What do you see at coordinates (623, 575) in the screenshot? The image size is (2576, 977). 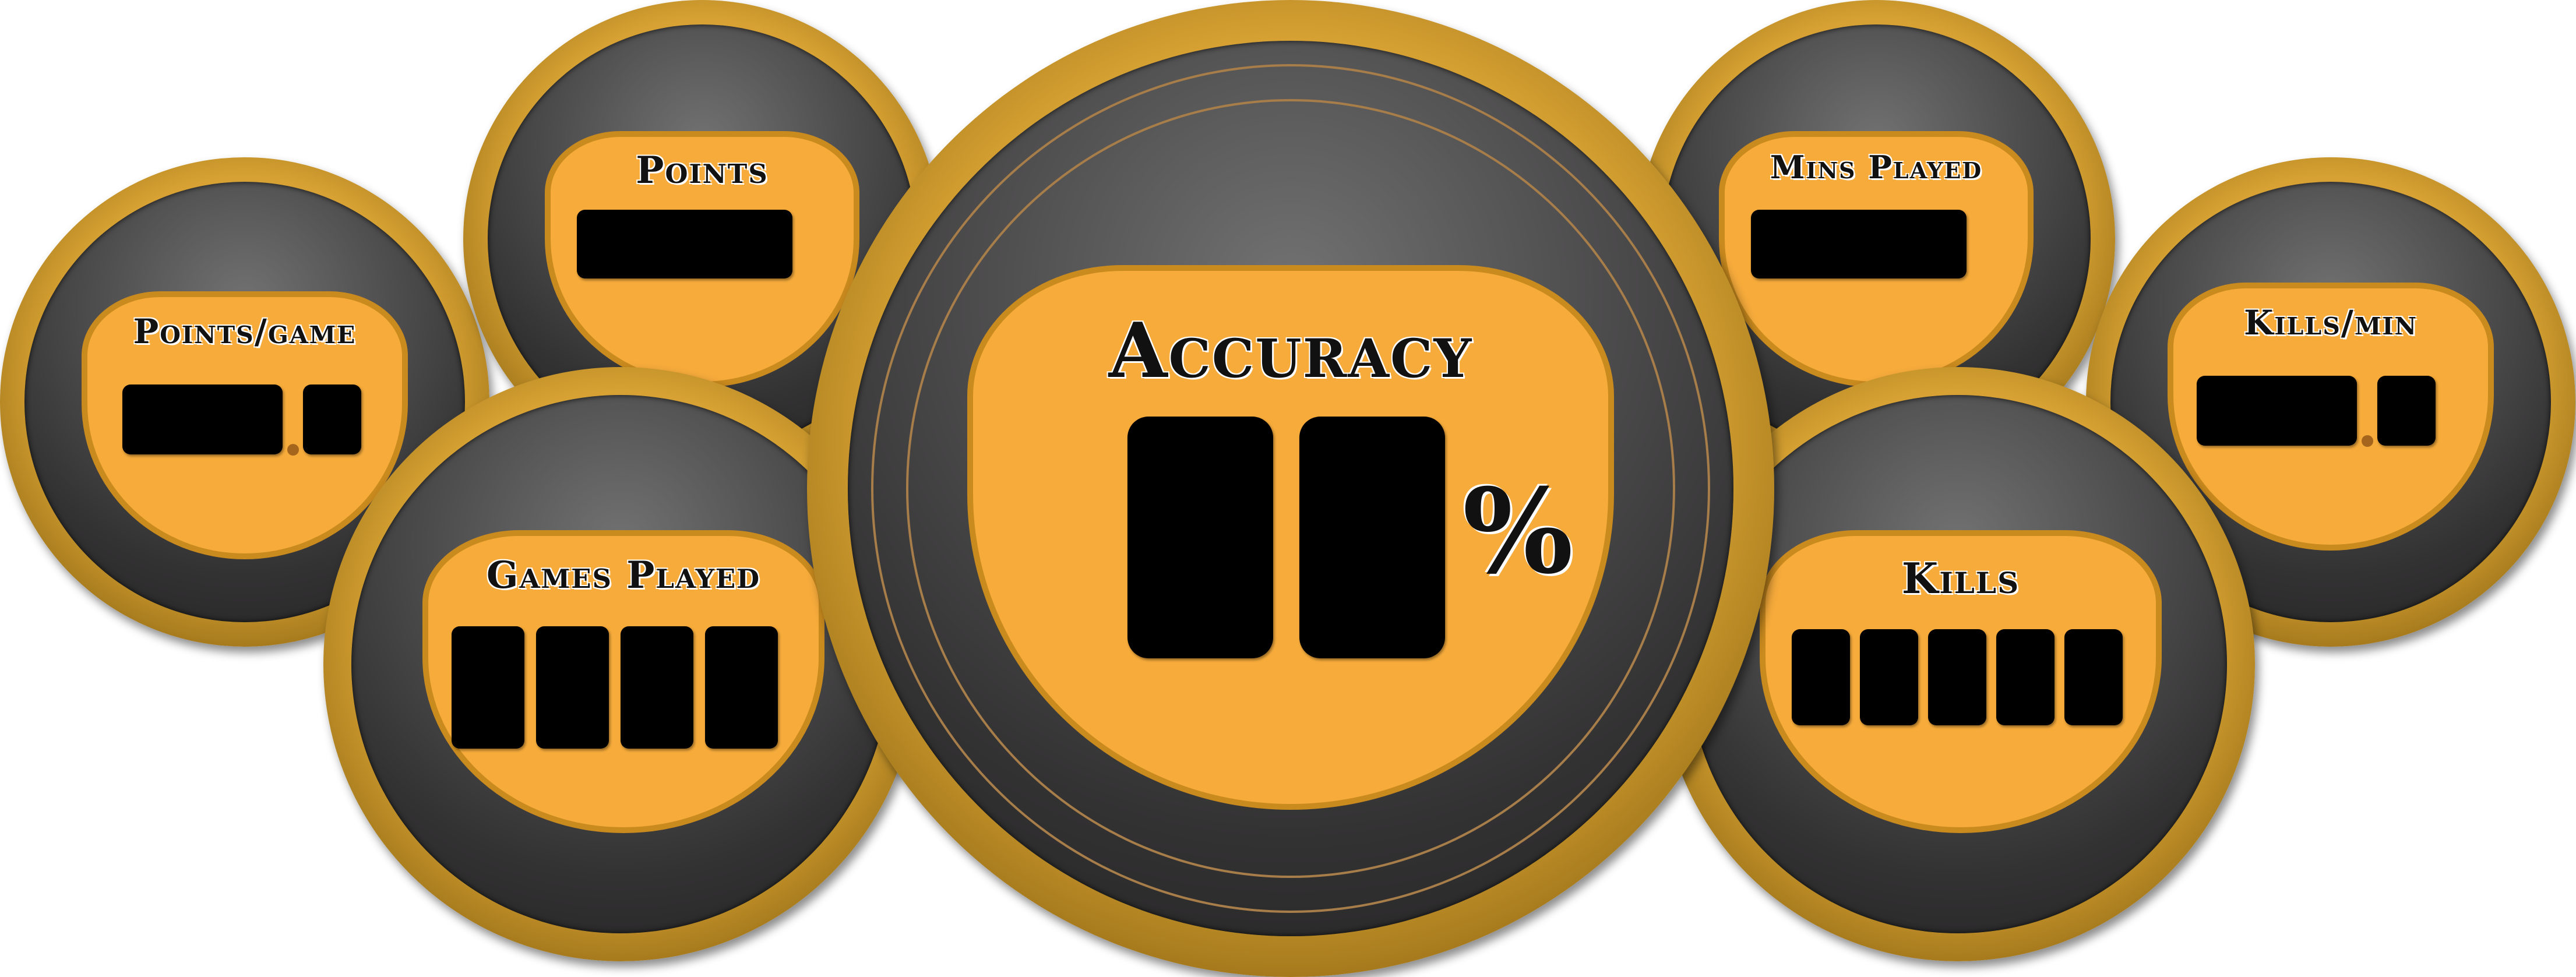 I see `games-played-label: Games Played` at bounding box center [623, 575].